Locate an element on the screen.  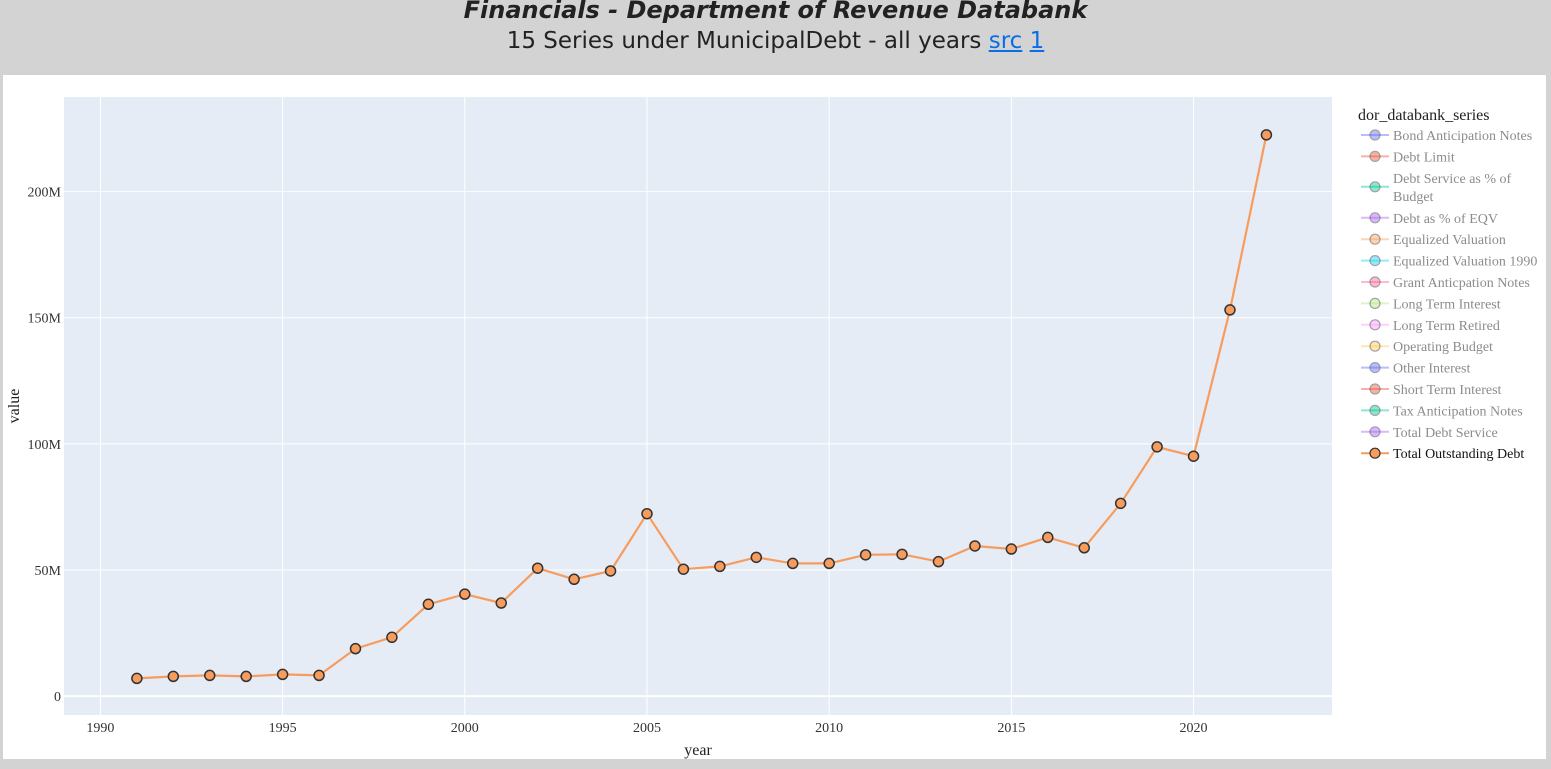
source-1-link: 1 is located at coordinates (1037, 41).